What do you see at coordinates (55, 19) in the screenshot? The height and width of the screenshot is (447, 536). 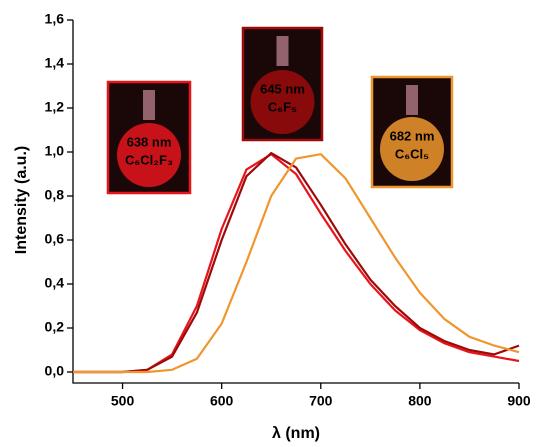 I see `y-tick-label: 1,6` at bounding box center [55, 19].